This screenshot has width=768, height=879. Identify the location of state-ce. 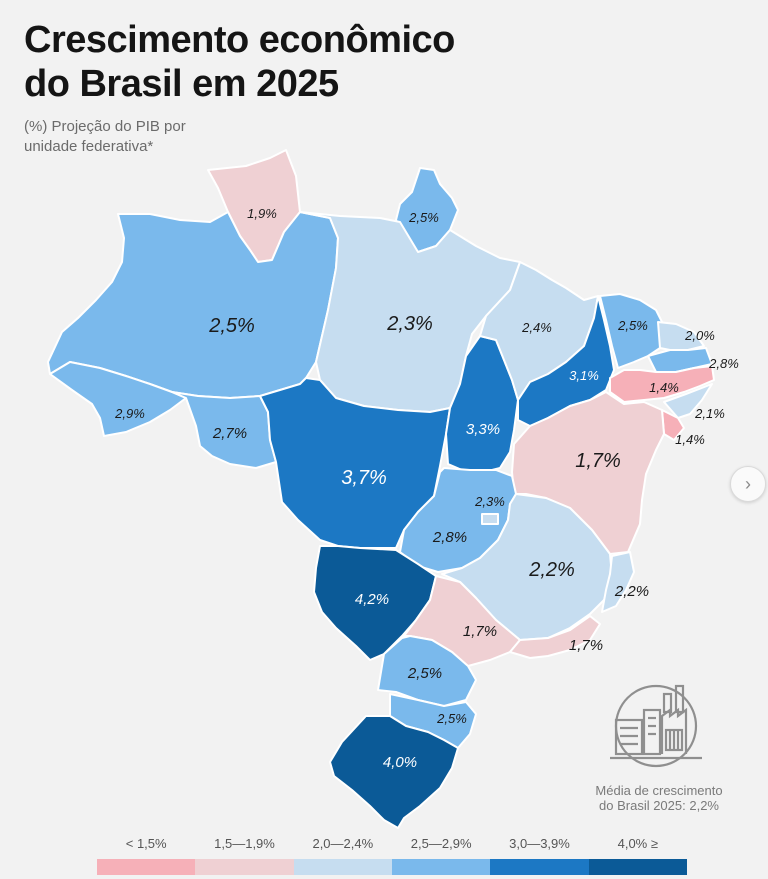
(632, 331).